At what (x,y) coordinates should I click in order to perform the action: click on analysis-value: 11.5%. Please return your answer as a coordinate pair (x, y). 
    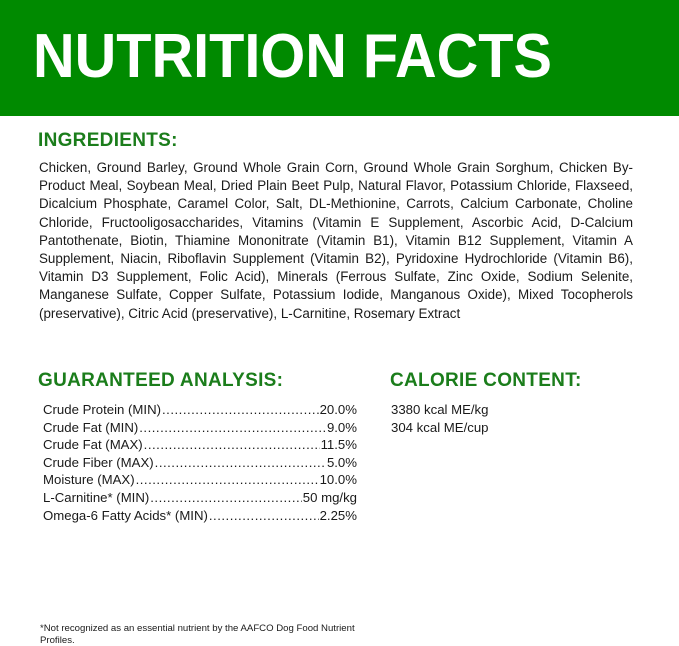
    Looking at the image, I should click on (338, 445).